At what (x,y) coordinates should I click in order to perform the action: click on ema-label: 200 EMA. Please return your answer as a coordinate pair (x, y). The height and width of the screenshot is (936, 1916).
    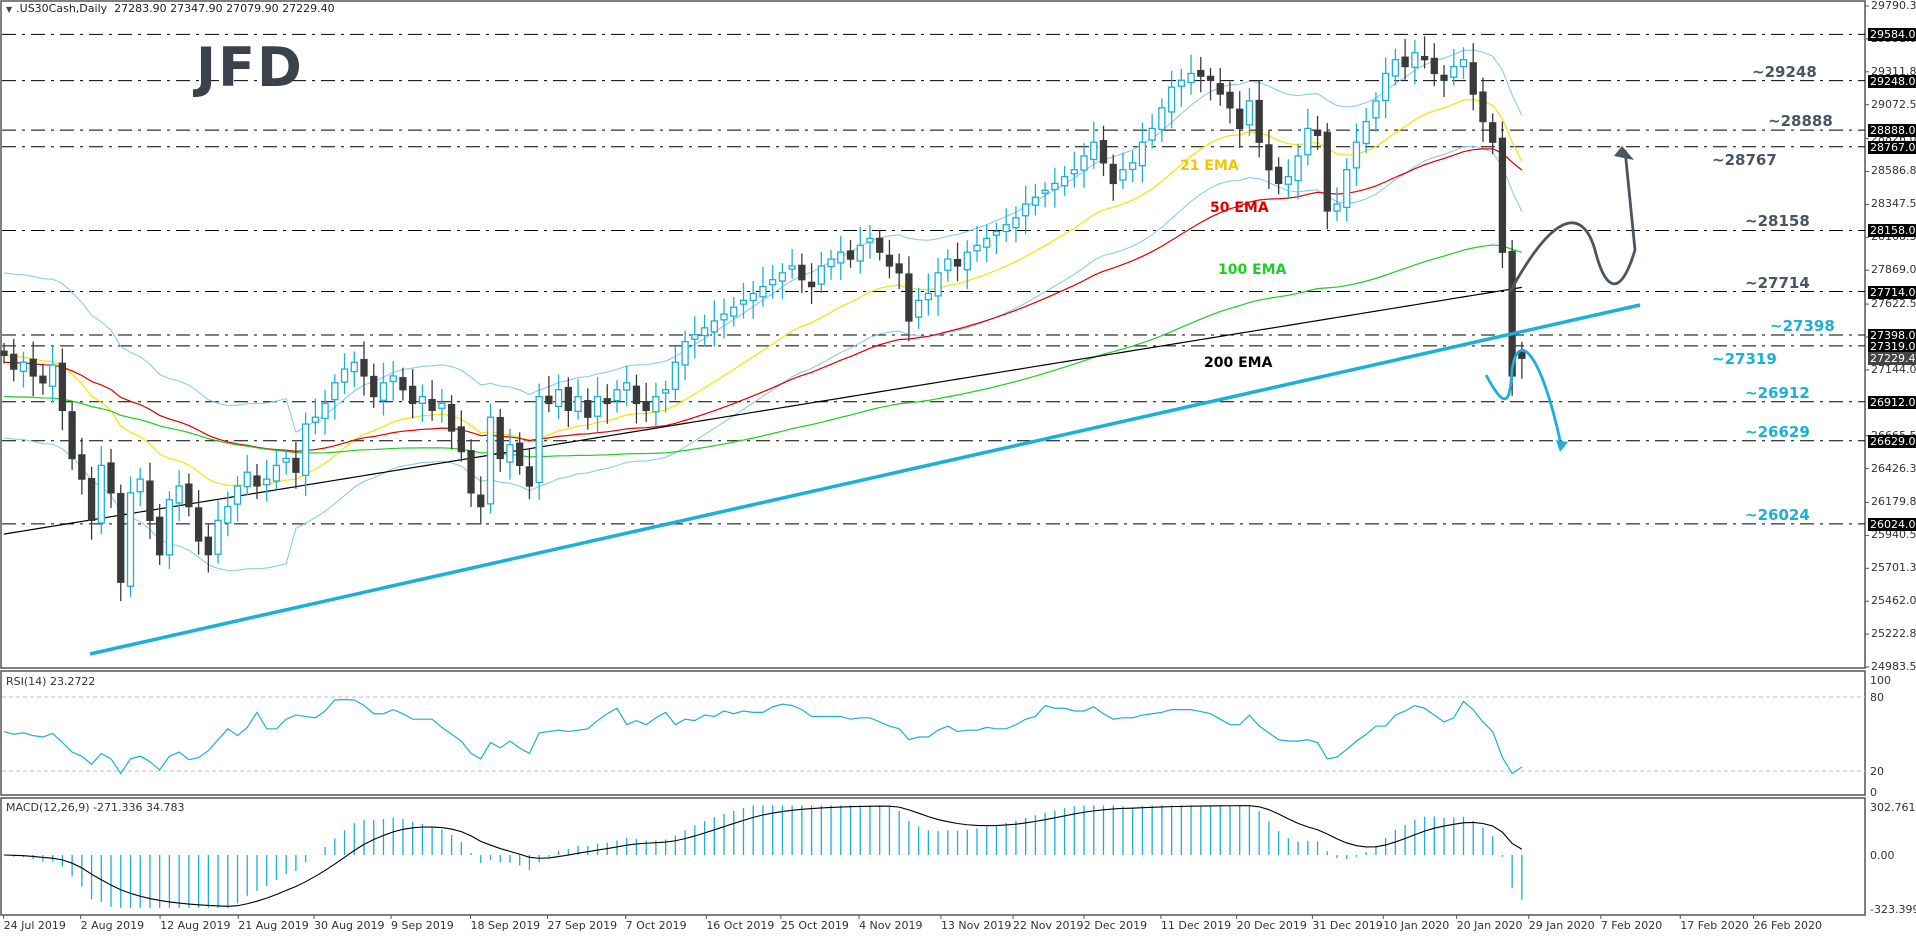
    Looking at the image, I should click on (1238, 363).